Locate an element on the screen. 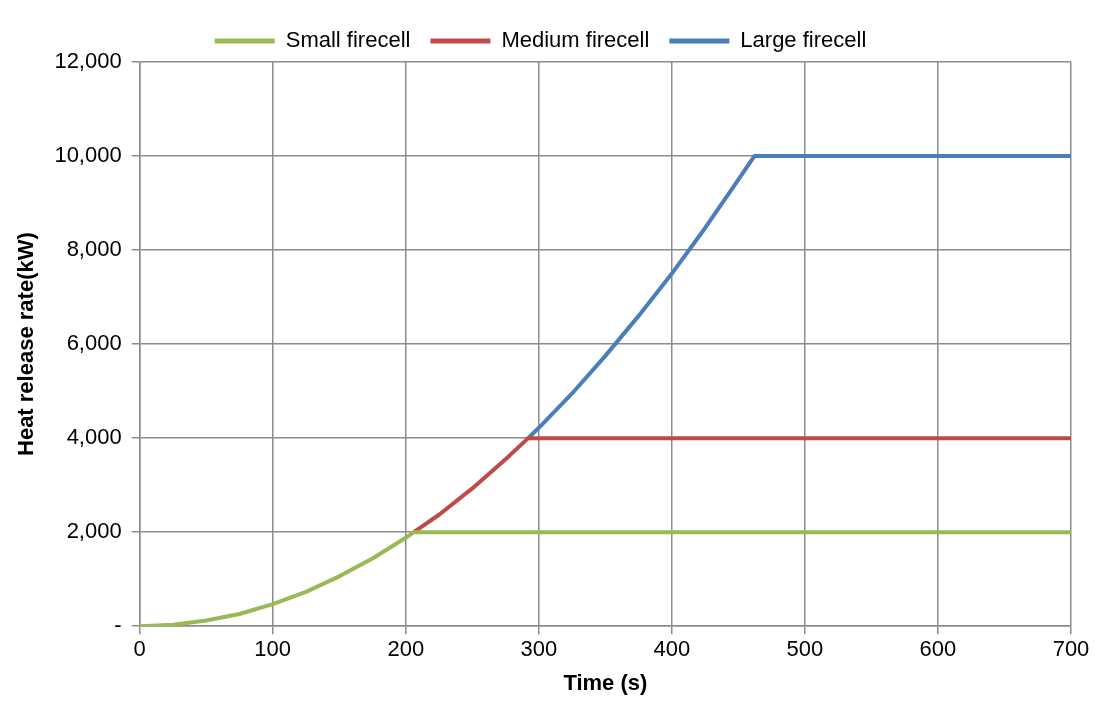 This screenshot has width=1101, height=721. x-tick-label: 100 is located at coordinates (273, 649).